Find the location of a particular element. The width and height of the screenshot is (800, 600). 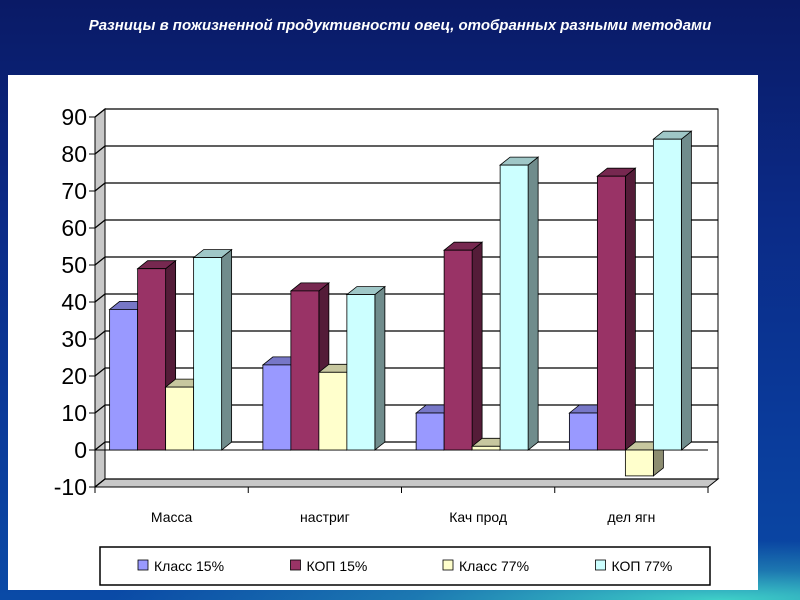

y-tick-label: 80 is located at coordinates (74, 154).